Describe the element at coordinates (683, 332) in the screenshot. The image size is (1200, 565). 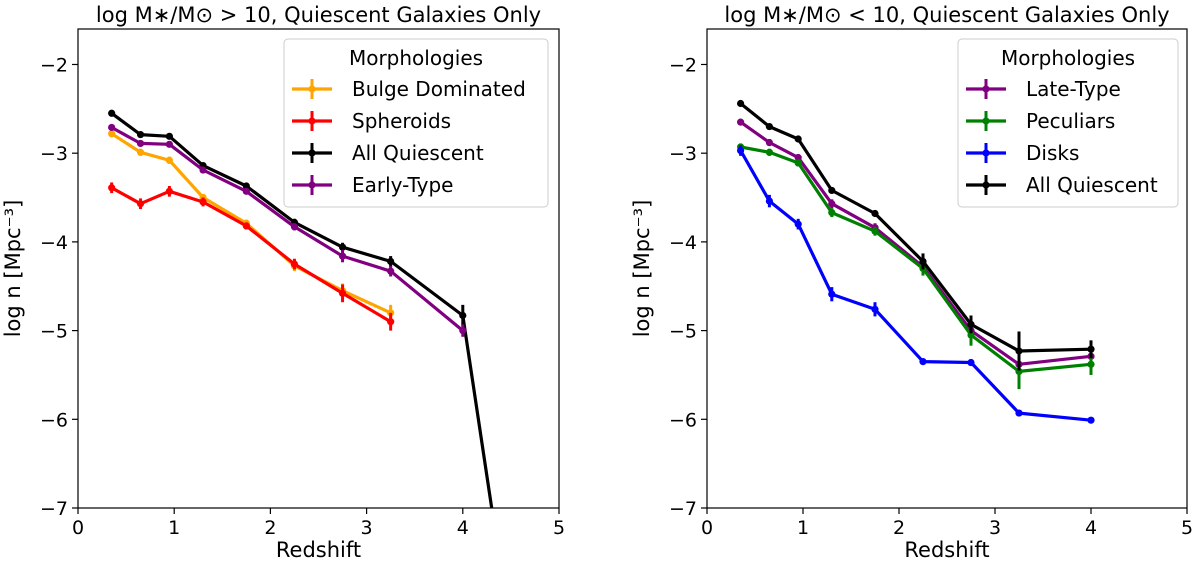
I see `panel-2-y-tick-label: −5` at that location.